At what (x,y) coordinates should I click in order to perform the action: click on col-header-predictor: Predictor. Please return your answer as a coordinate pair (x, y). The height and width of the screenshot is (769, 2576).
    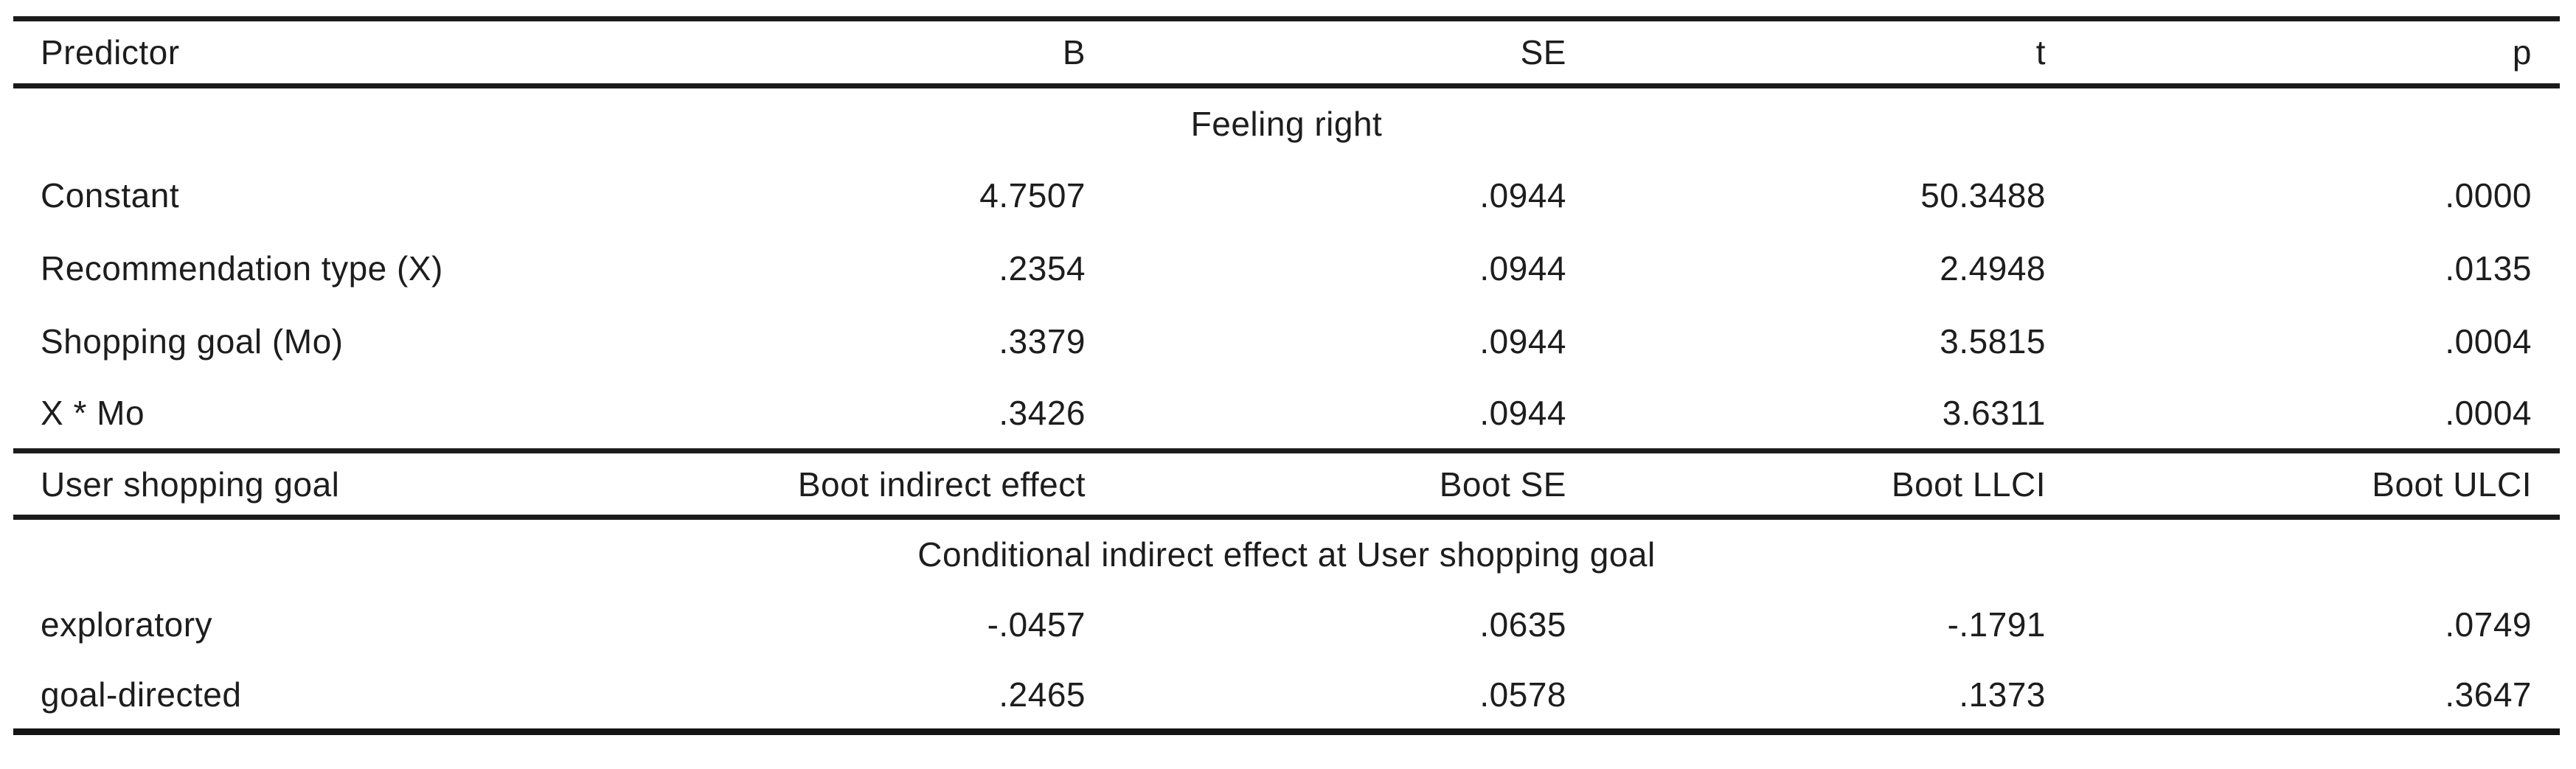
    Looking at the image, I should click on (110, 53).